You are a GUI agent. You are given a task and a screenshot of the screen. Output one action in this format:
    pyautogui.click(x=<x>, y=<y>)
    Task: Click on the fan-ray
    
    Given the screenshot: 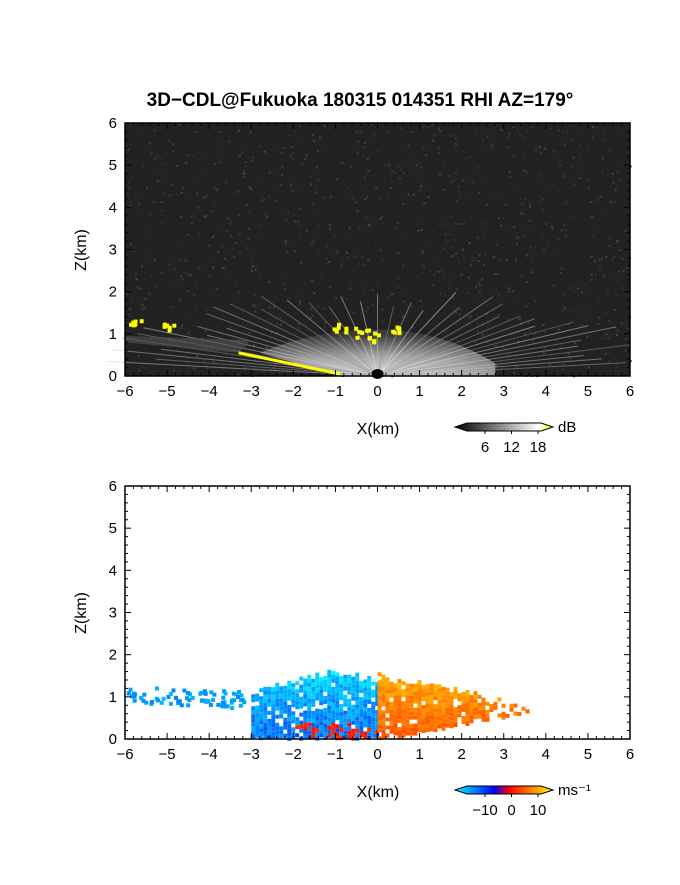 What is the action you would take?
    pyautogui.click(x=303, y=340)
    